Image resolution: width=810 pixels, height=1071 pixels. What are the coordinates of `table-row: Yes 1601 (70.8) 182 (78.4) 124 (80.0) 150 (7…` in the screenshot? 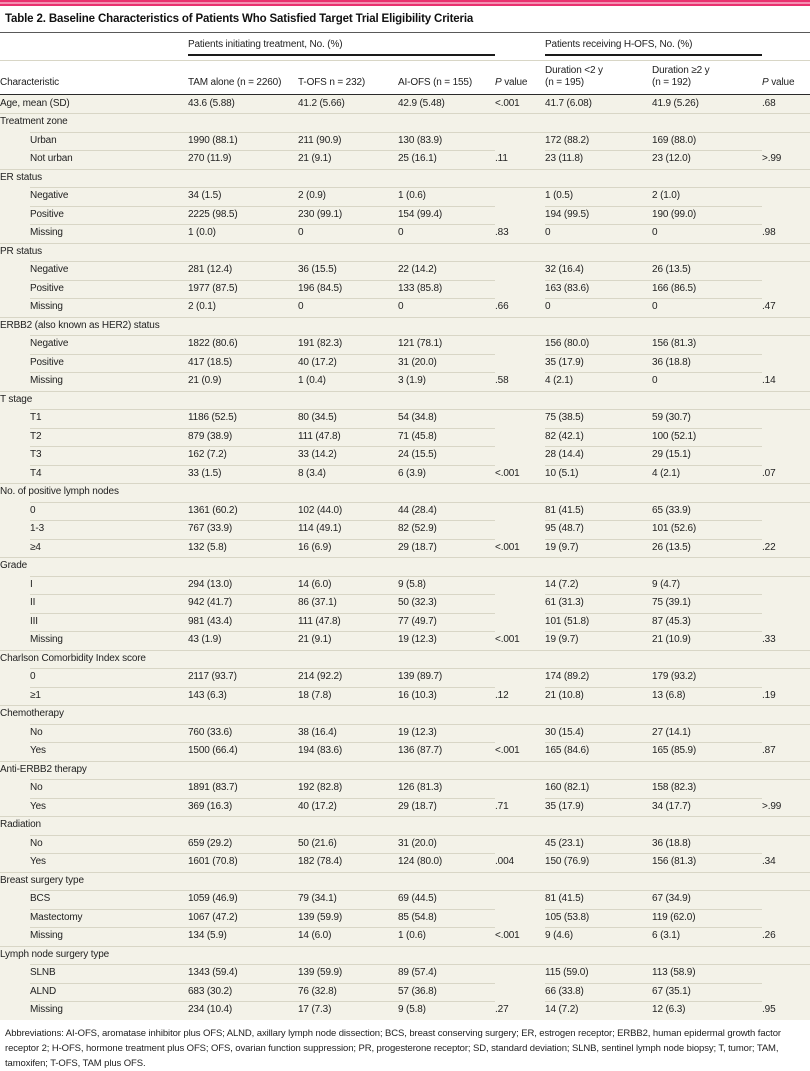 It's located at (405, 862).